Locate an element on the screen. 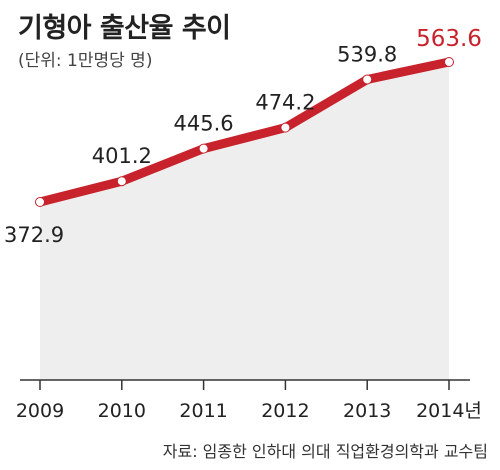  chart-unit: (단위: 1만명당 명) is located at coordinates (85, 61).